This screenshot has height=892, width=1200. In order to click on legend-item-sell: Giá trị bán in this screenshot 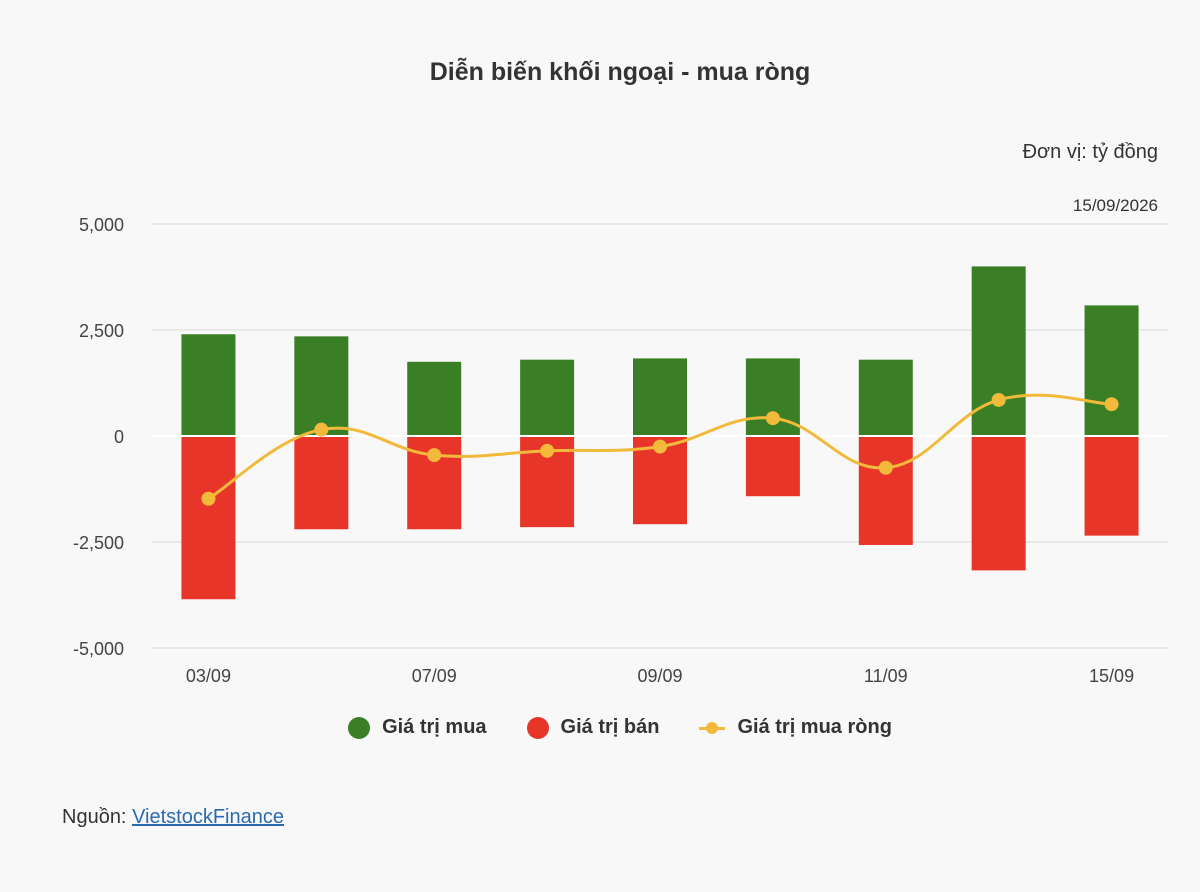, I will do `click(593, 727)`.